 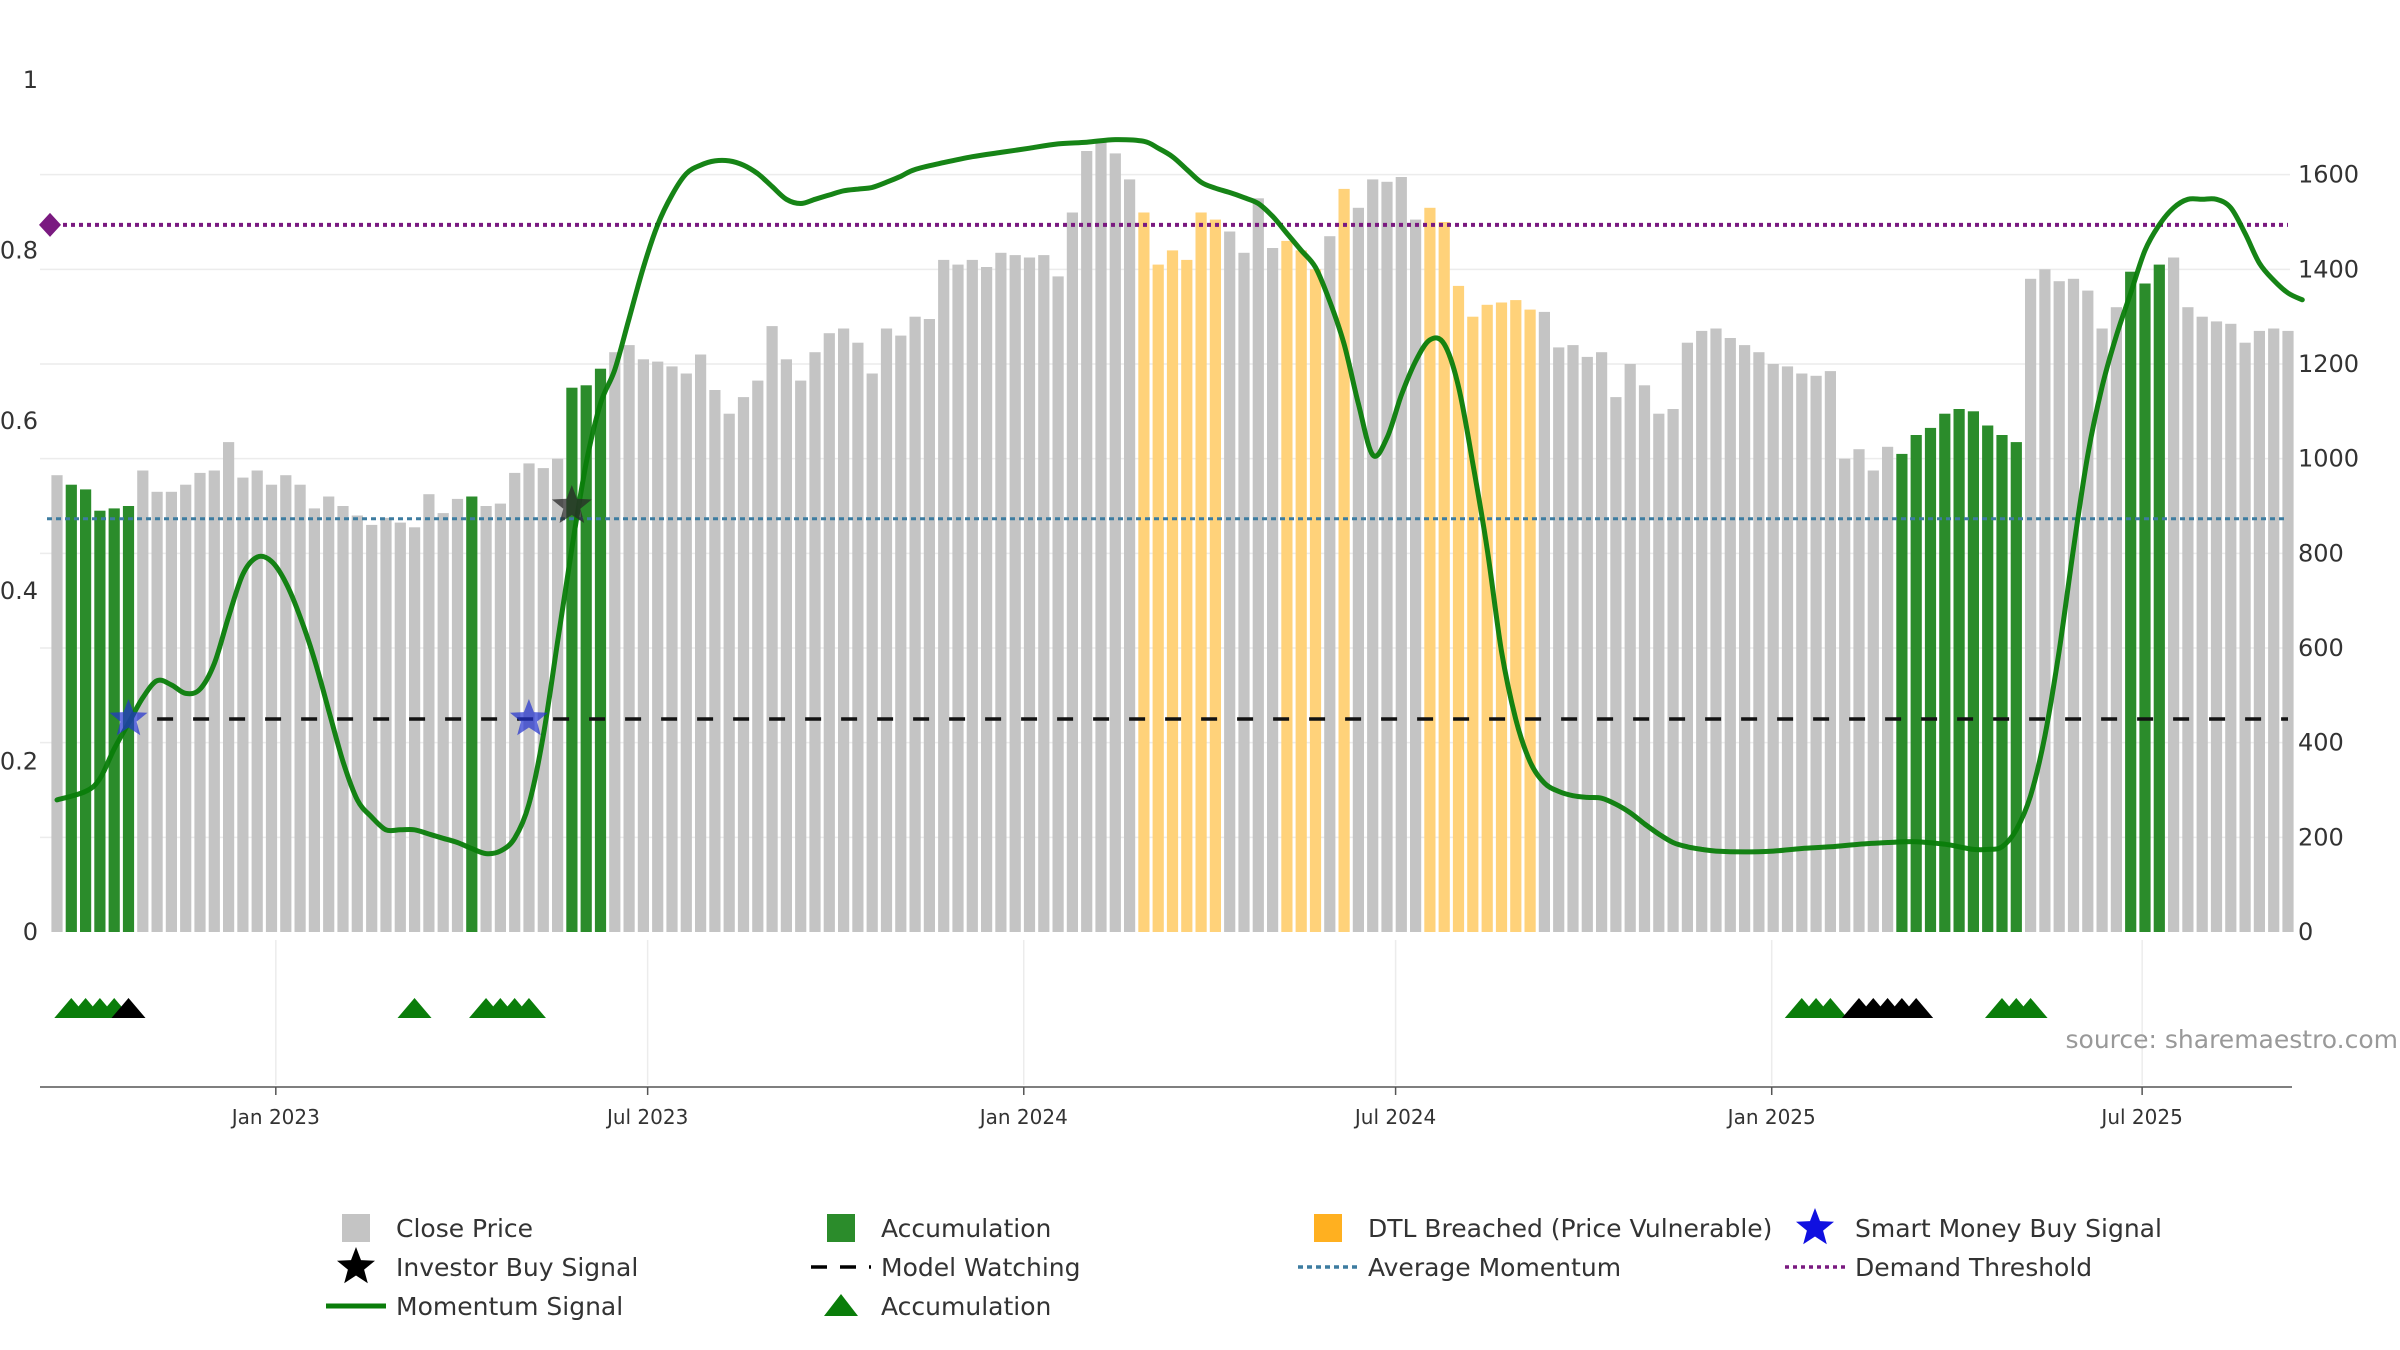 What do you see at coordinates (19, 250) in the screenshot?
I see `left-axis-tick-label: 0.8` at bounding box center [19, 250].